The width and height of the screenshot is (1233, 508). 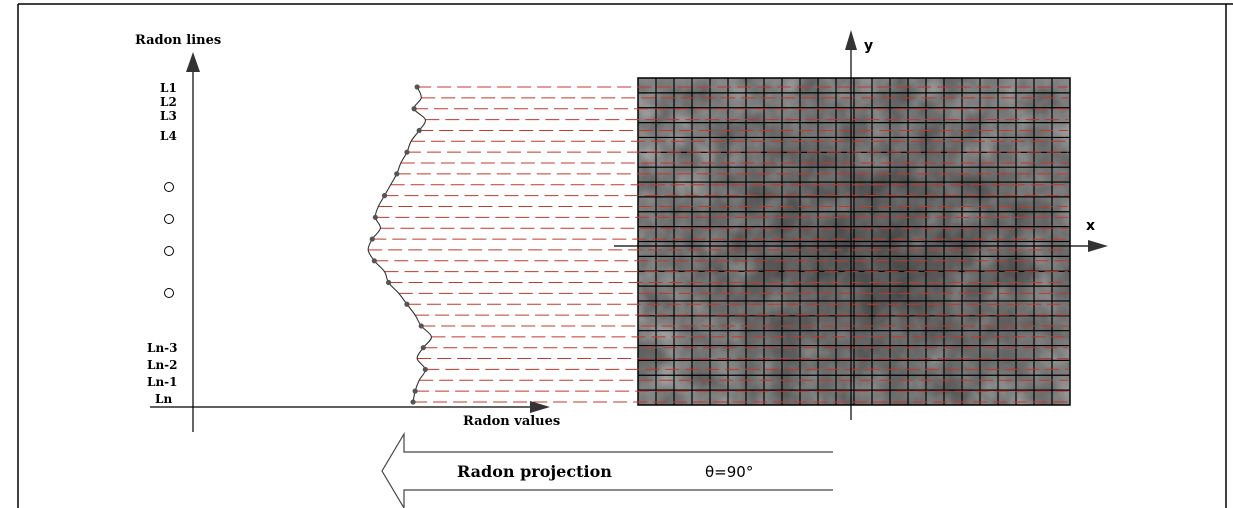 What do you see at coordinates (162, 365) in the screenshot?
I see `label-ln-2: Ln-2` at bounding box center [162, 365].